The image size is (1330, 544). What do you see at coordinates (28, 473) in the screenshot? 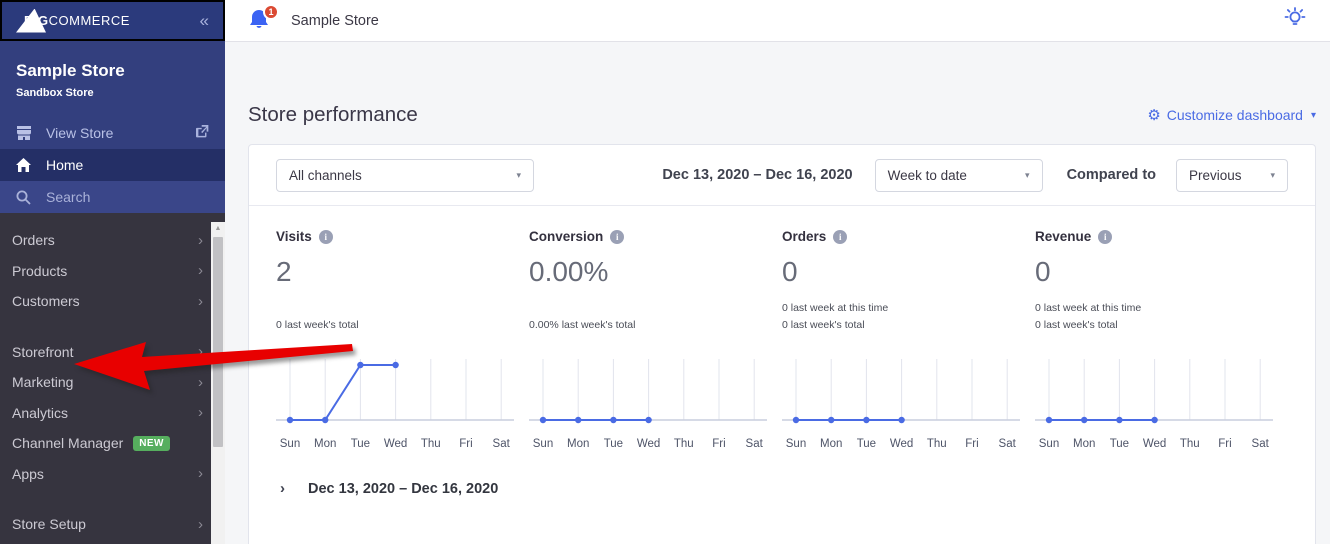
I see `nav-label: Apps` at bounding box center [28, 473].